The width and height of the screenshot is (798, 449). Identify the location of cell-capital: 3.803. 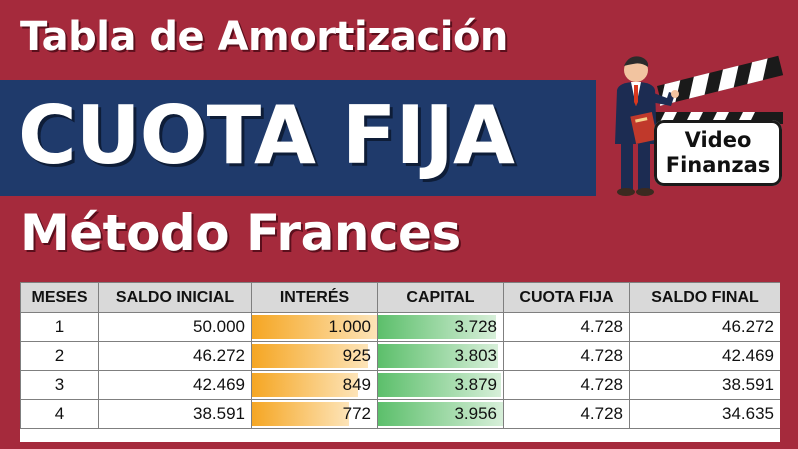
(440, 356).